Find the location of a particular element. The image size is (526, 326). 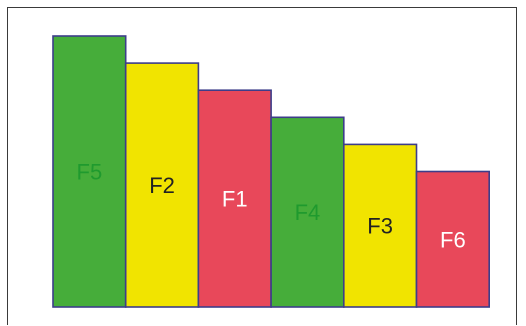

bar-label-f4: F4 is located at coordinates (308, 212).